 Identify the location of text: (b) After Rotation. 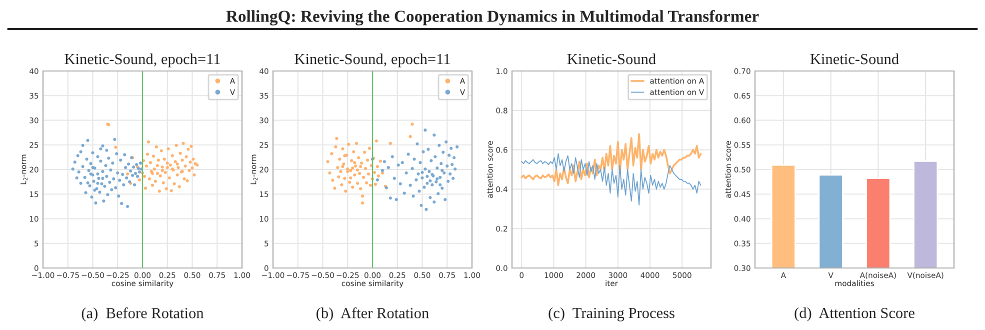
(372, 314).